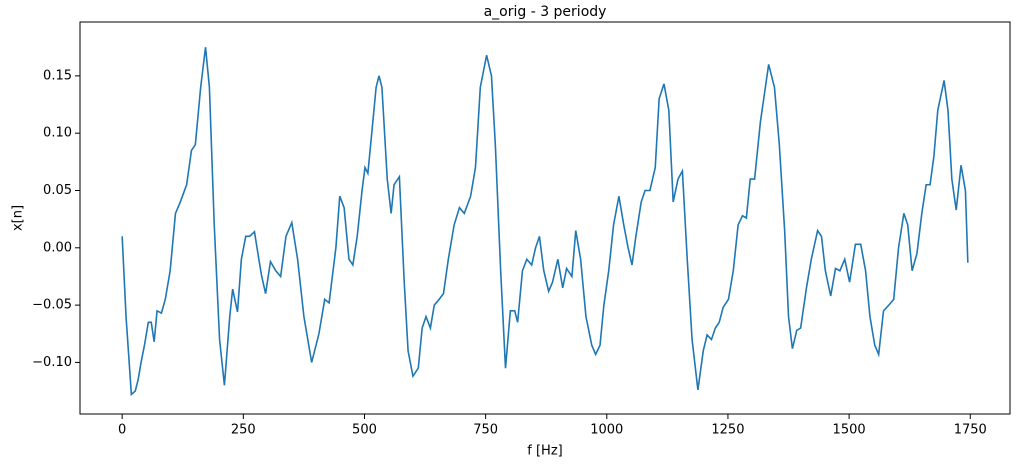  Describe the element at coordinates (849, 430) in the screenshot. I see `x-tick-label: 1500` at that location.